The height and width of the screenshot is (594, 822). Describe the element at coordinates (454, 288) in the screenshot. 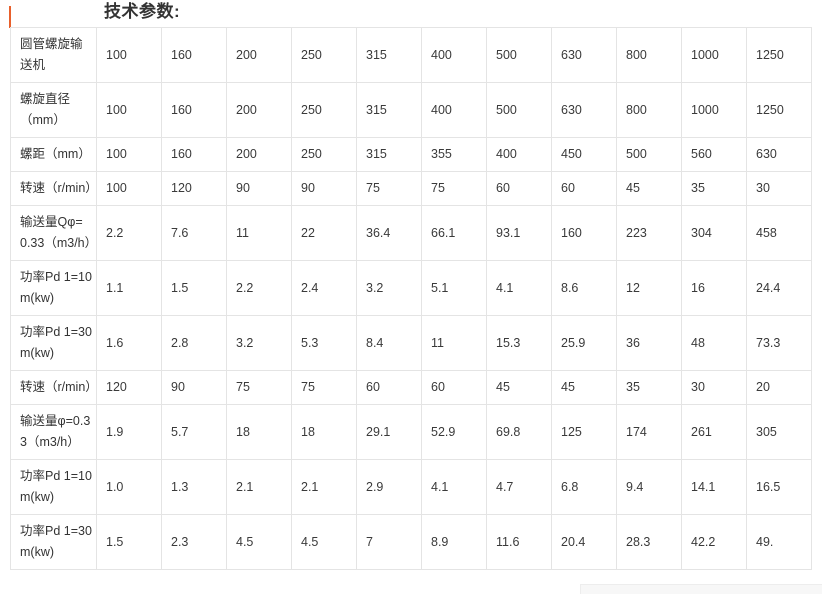

I see `cell-value: 5.1` at that location.